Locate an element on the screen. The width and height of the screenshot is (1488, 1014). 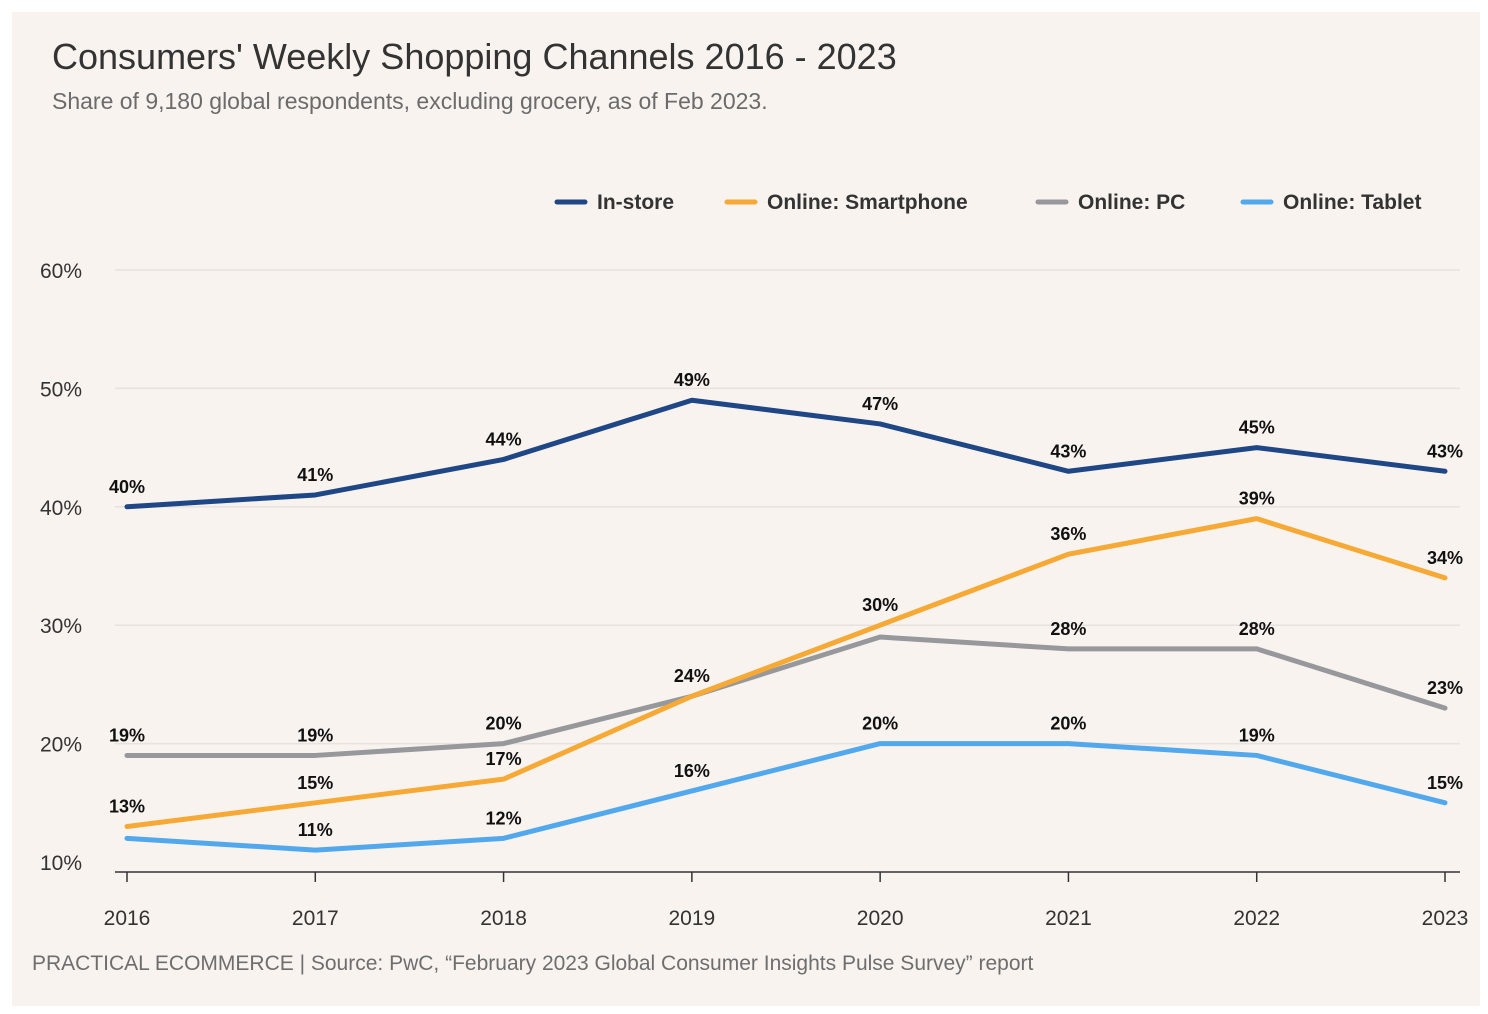
data-label: 24% is located at coordinates (692, 676).